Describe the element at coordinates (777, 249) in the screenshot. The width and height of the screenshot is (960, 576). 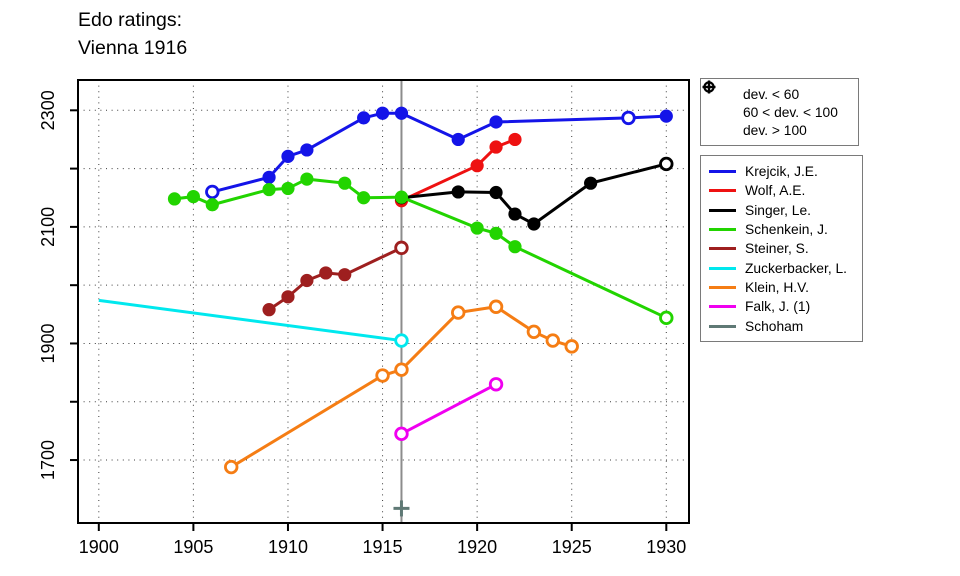
I see `player-name-label: Steiner, S.` at that location.